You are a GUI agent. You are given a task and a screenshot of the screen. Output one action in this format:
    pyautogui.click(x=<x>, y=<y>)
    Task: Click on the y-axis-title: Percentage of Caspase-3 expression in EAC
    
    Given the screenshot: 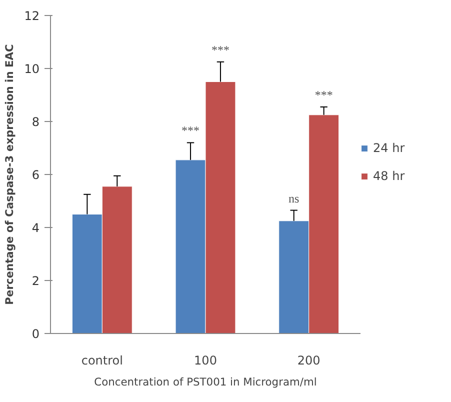 What is the action you would take?
    pyautogui.click(x=9, y=174)
    